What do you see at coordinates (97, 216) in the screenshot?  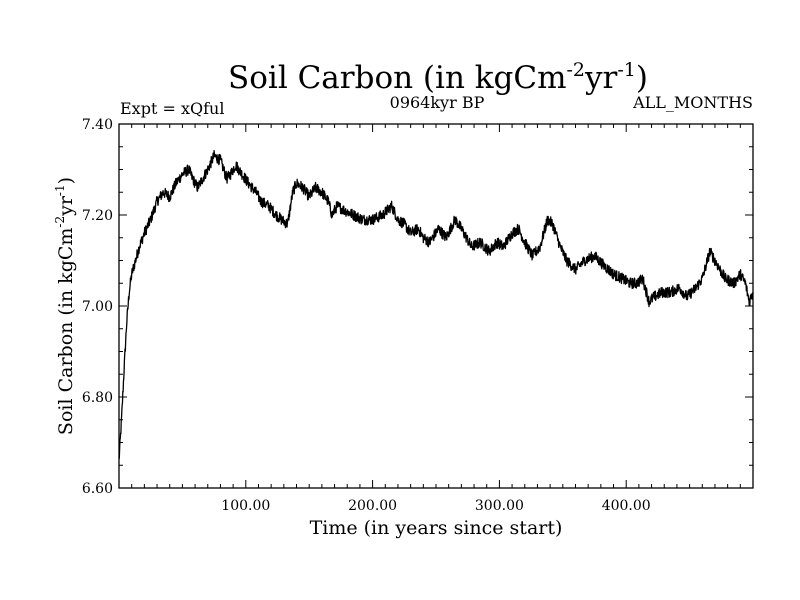 I see `y-tick-label: 7.20` at bounding box center [97, 216].